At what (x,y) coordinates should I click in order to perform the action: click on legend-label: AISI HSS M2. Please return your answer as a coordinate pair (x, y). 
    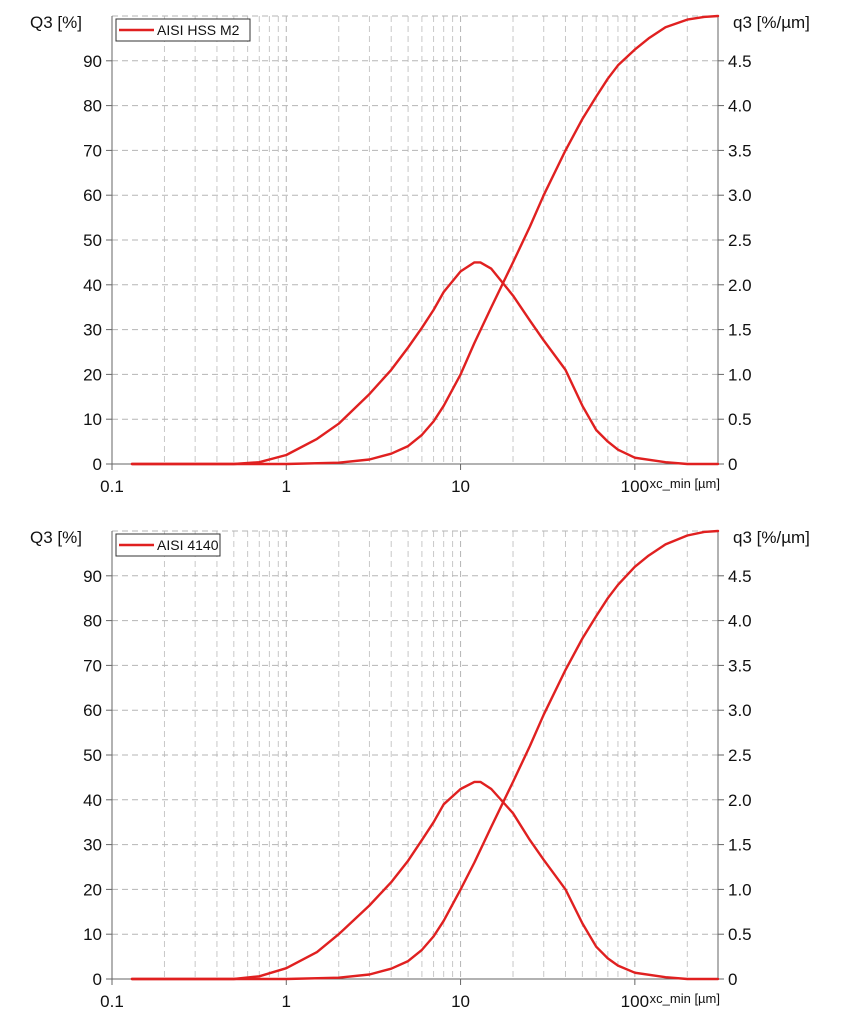
    Looking at the image, I should click on (198, 30).